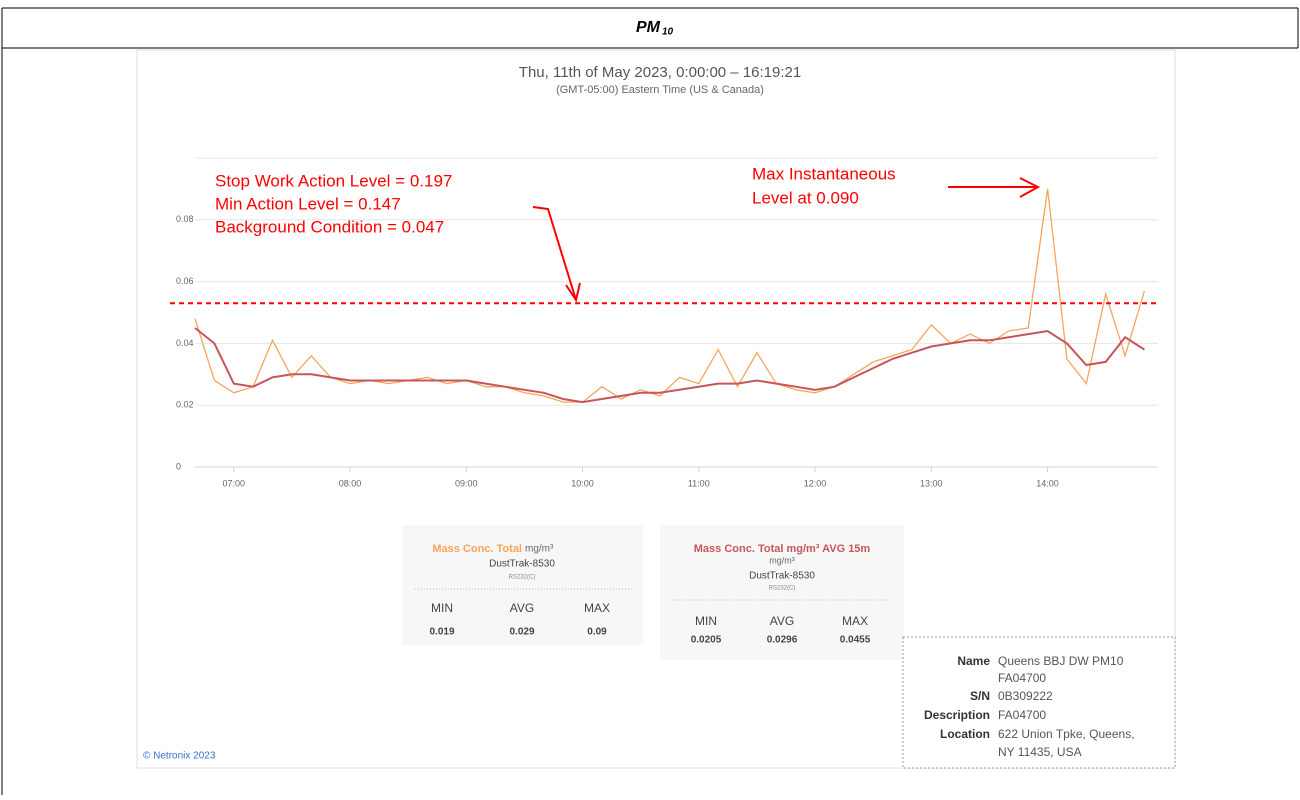  What do you see at coordinates (350, 483) in the screenshot?
I see `x-tick-label: 08:00` at bounding box center [350, 483].